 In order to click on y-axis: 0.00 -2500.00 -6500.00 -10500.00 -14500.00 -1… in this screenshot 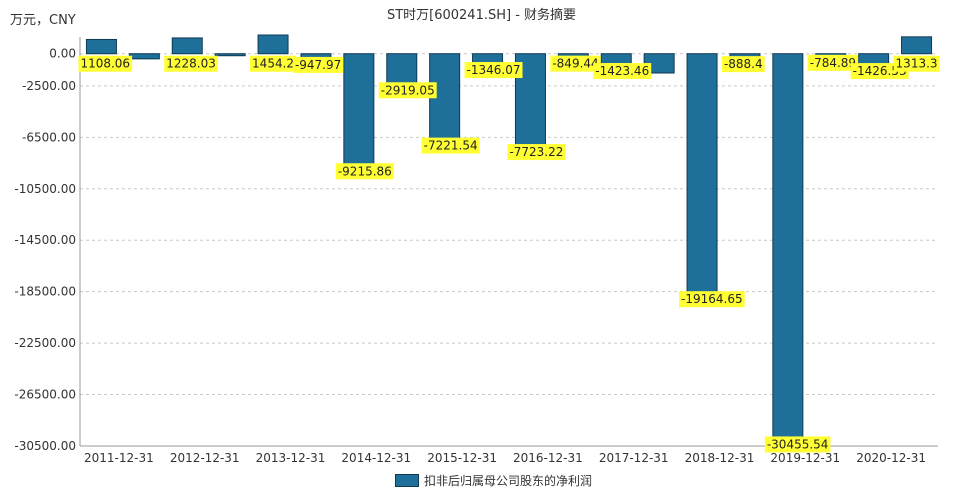, I will do `click(45, 250)`.